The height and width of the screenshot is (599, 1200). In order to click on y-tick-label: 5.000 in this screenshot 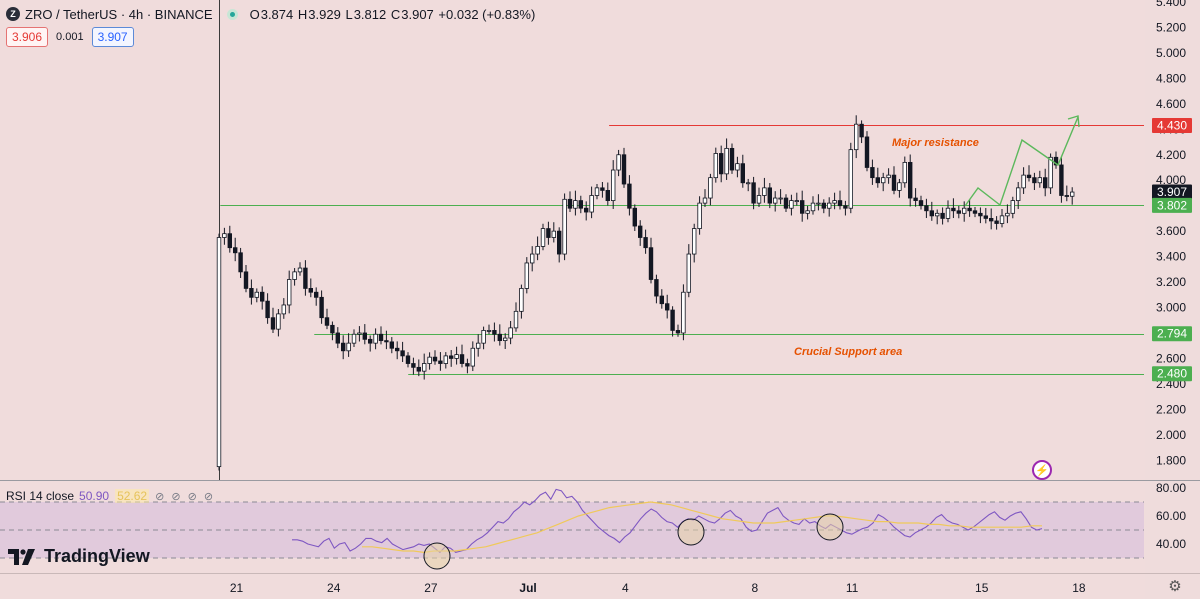, I will do `click(1171, 53)`.